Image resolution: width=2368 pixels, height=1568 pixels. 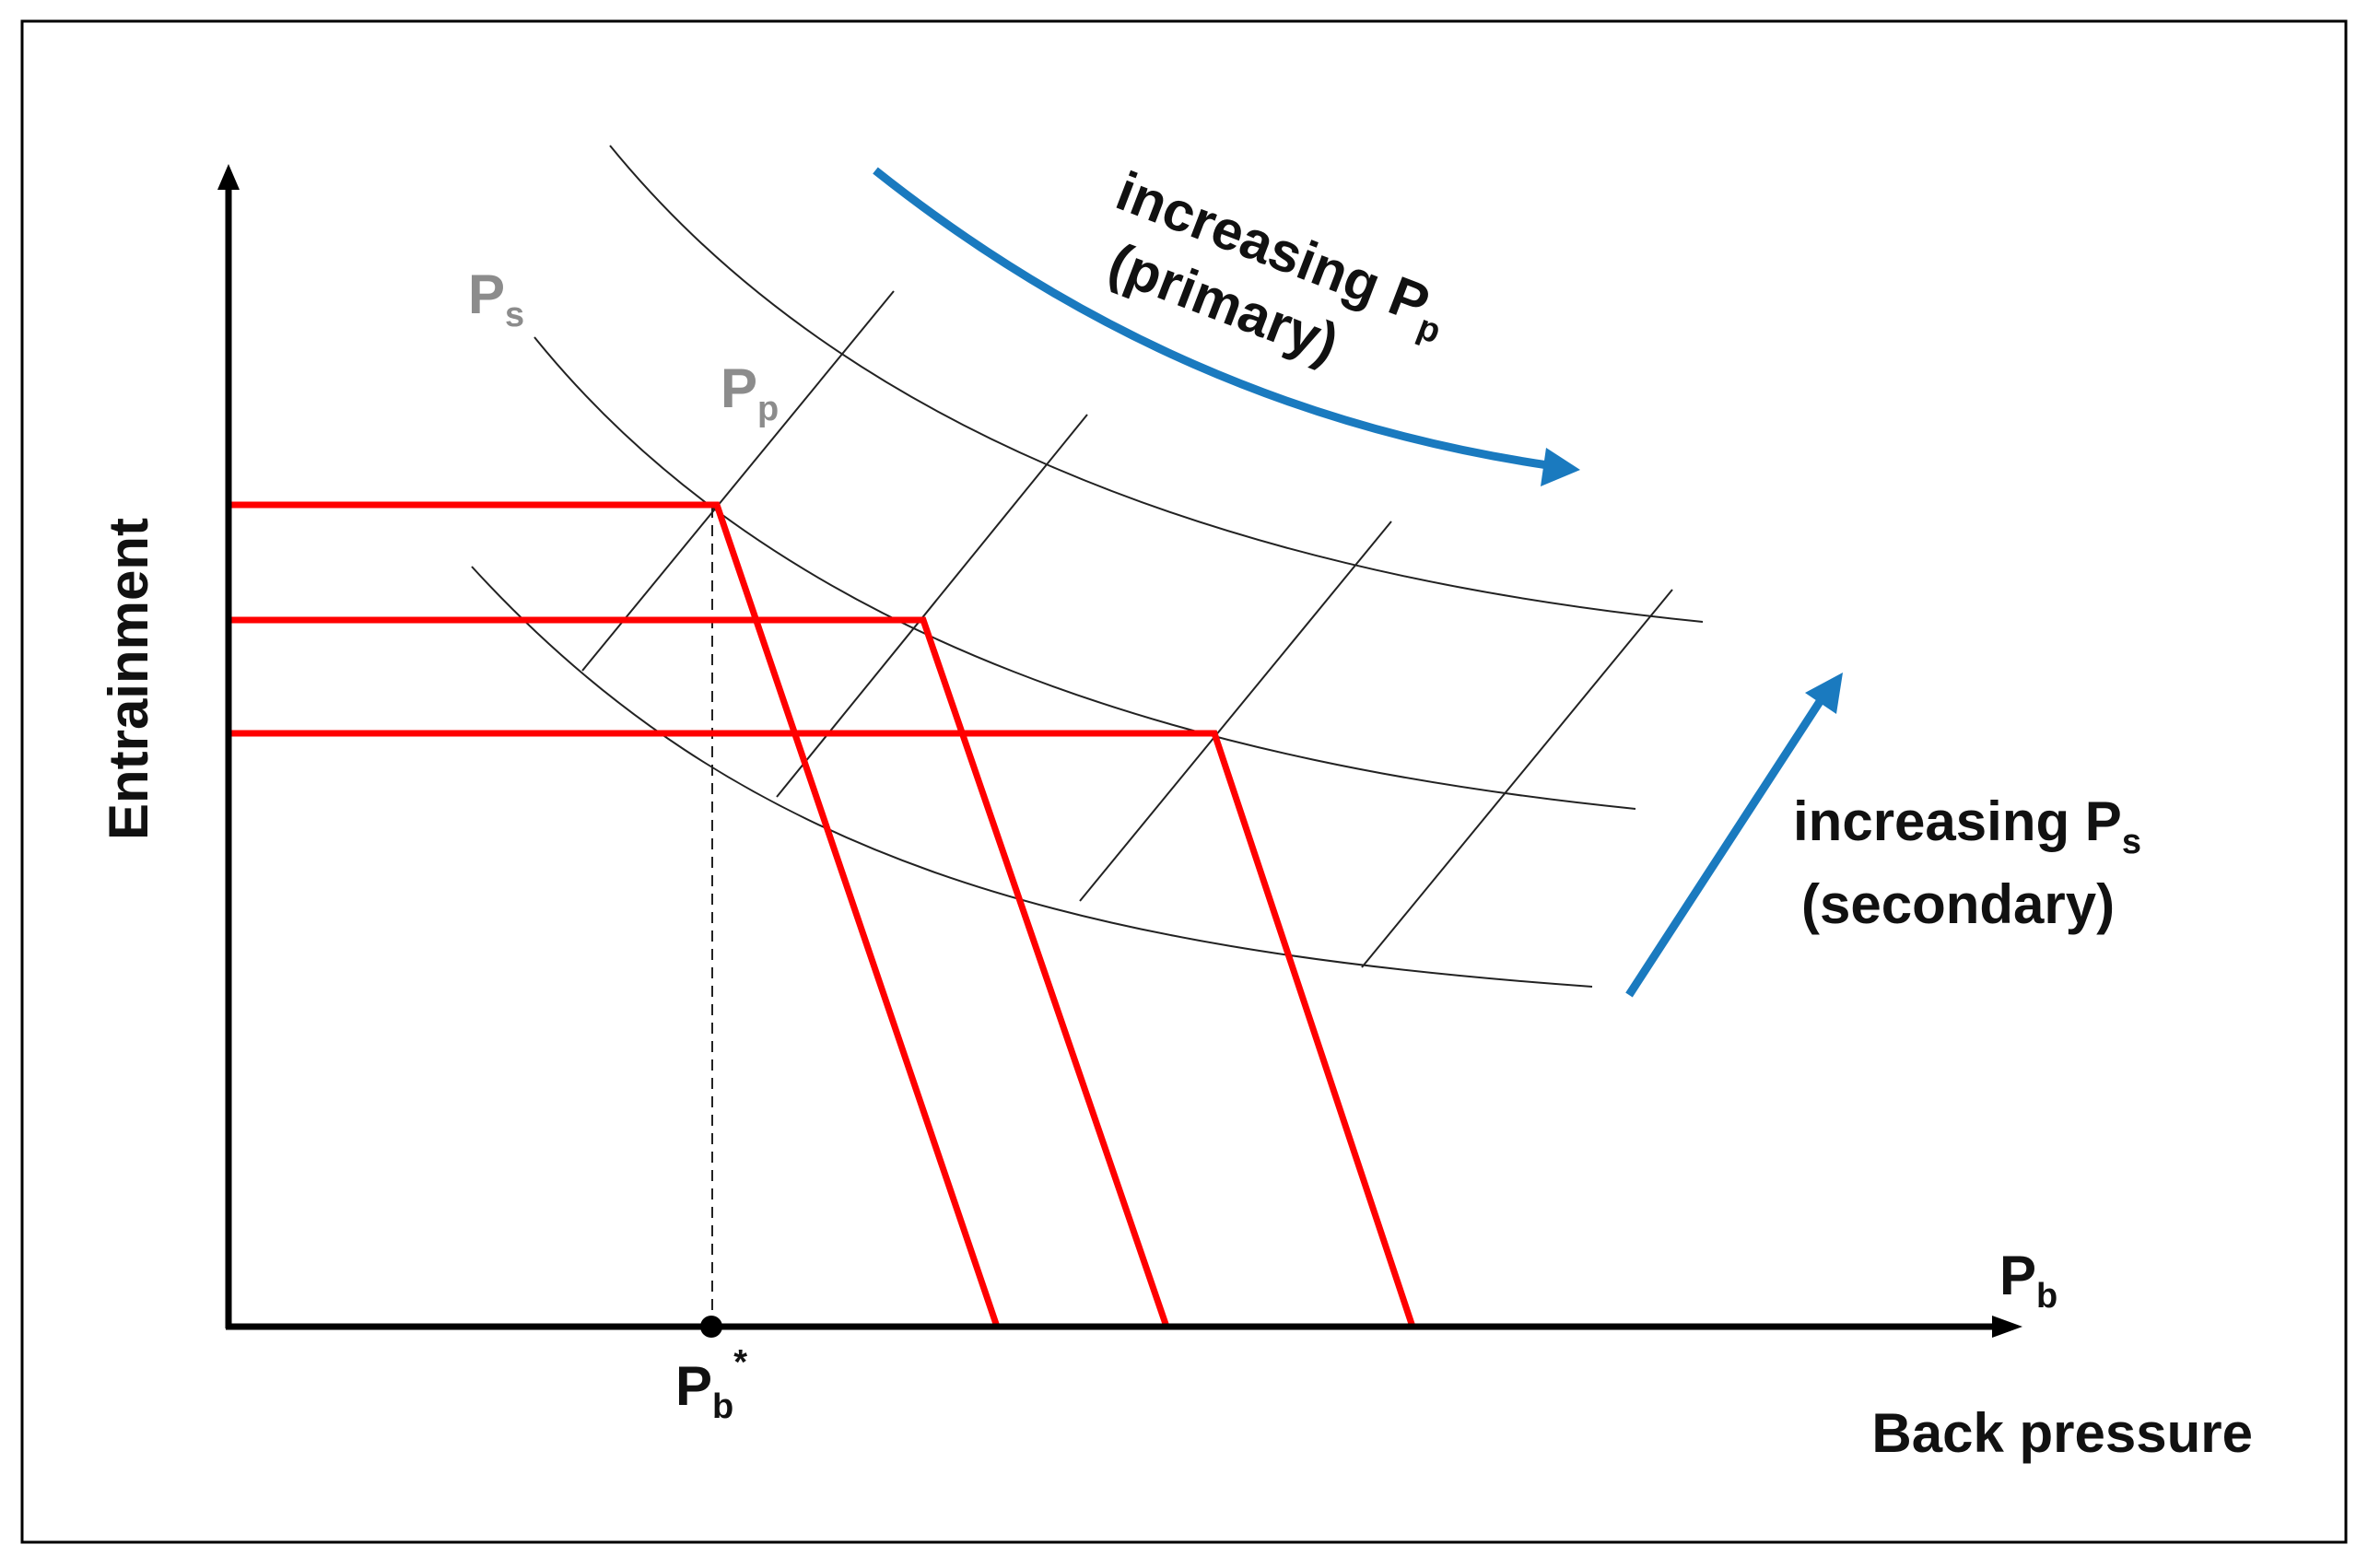 I want to click on curve-lower, so click(x=1032, y=777).